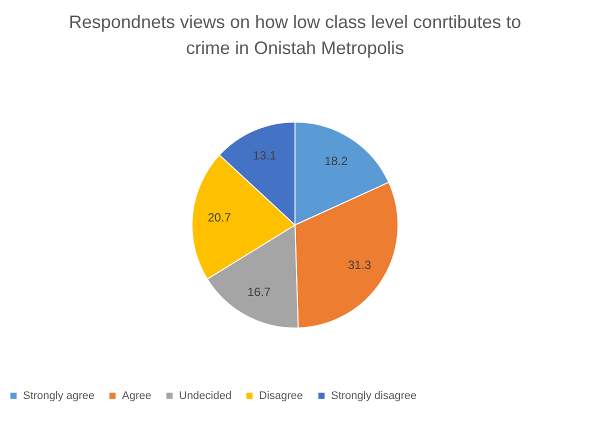 This screenshot has height=433, width=606. Describe the element at coordinates (137, 396) in the screenshot. I see `legend-label: Agree` at that location.